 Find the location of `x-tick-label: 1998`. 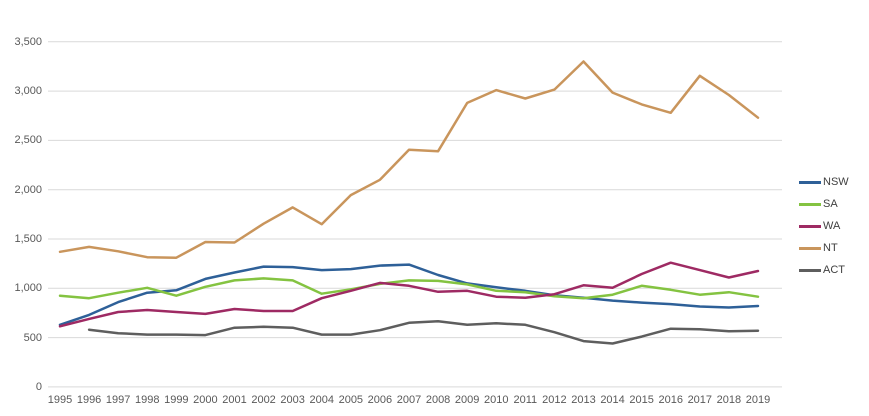

x-tick-label: 1998 is located at coordinates (147, 400).